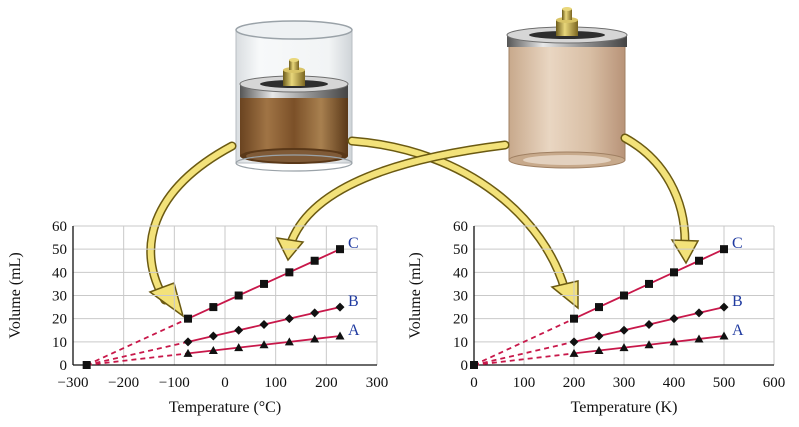 The width and height of the screenshot is (799, 427). What do you see at coordinates (660, 199) in the screenshot?
I see `arrow-right-cylinder-to-right-chart` at bounding box center [660, 199].